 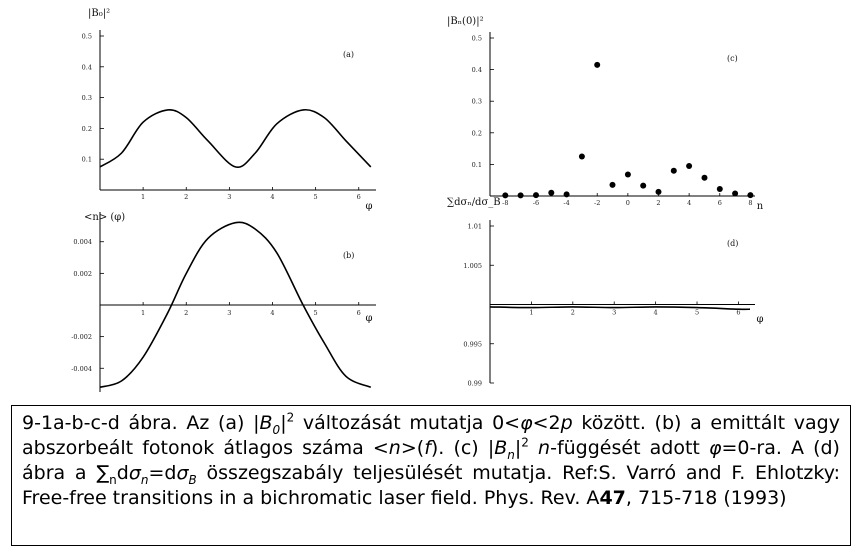 I want to click on x-tick-label: -8, so click(x=505, y=203).